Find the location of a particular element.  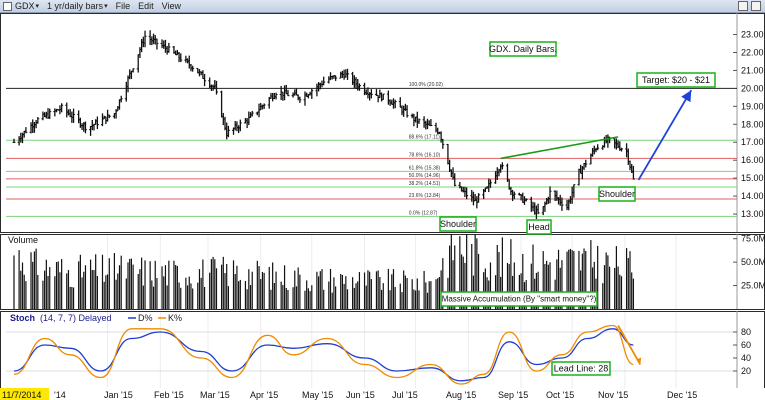

lead-line-annotation: Lead Line: 28 is located at coordinates (581, 368).